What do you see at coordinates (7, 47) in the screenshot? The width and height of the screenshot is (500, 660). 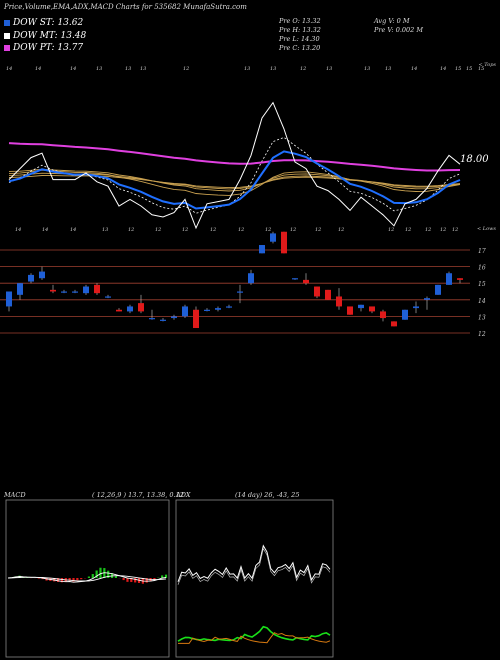 I see `legend-swatch-pt` at bounding box center [7, 47].